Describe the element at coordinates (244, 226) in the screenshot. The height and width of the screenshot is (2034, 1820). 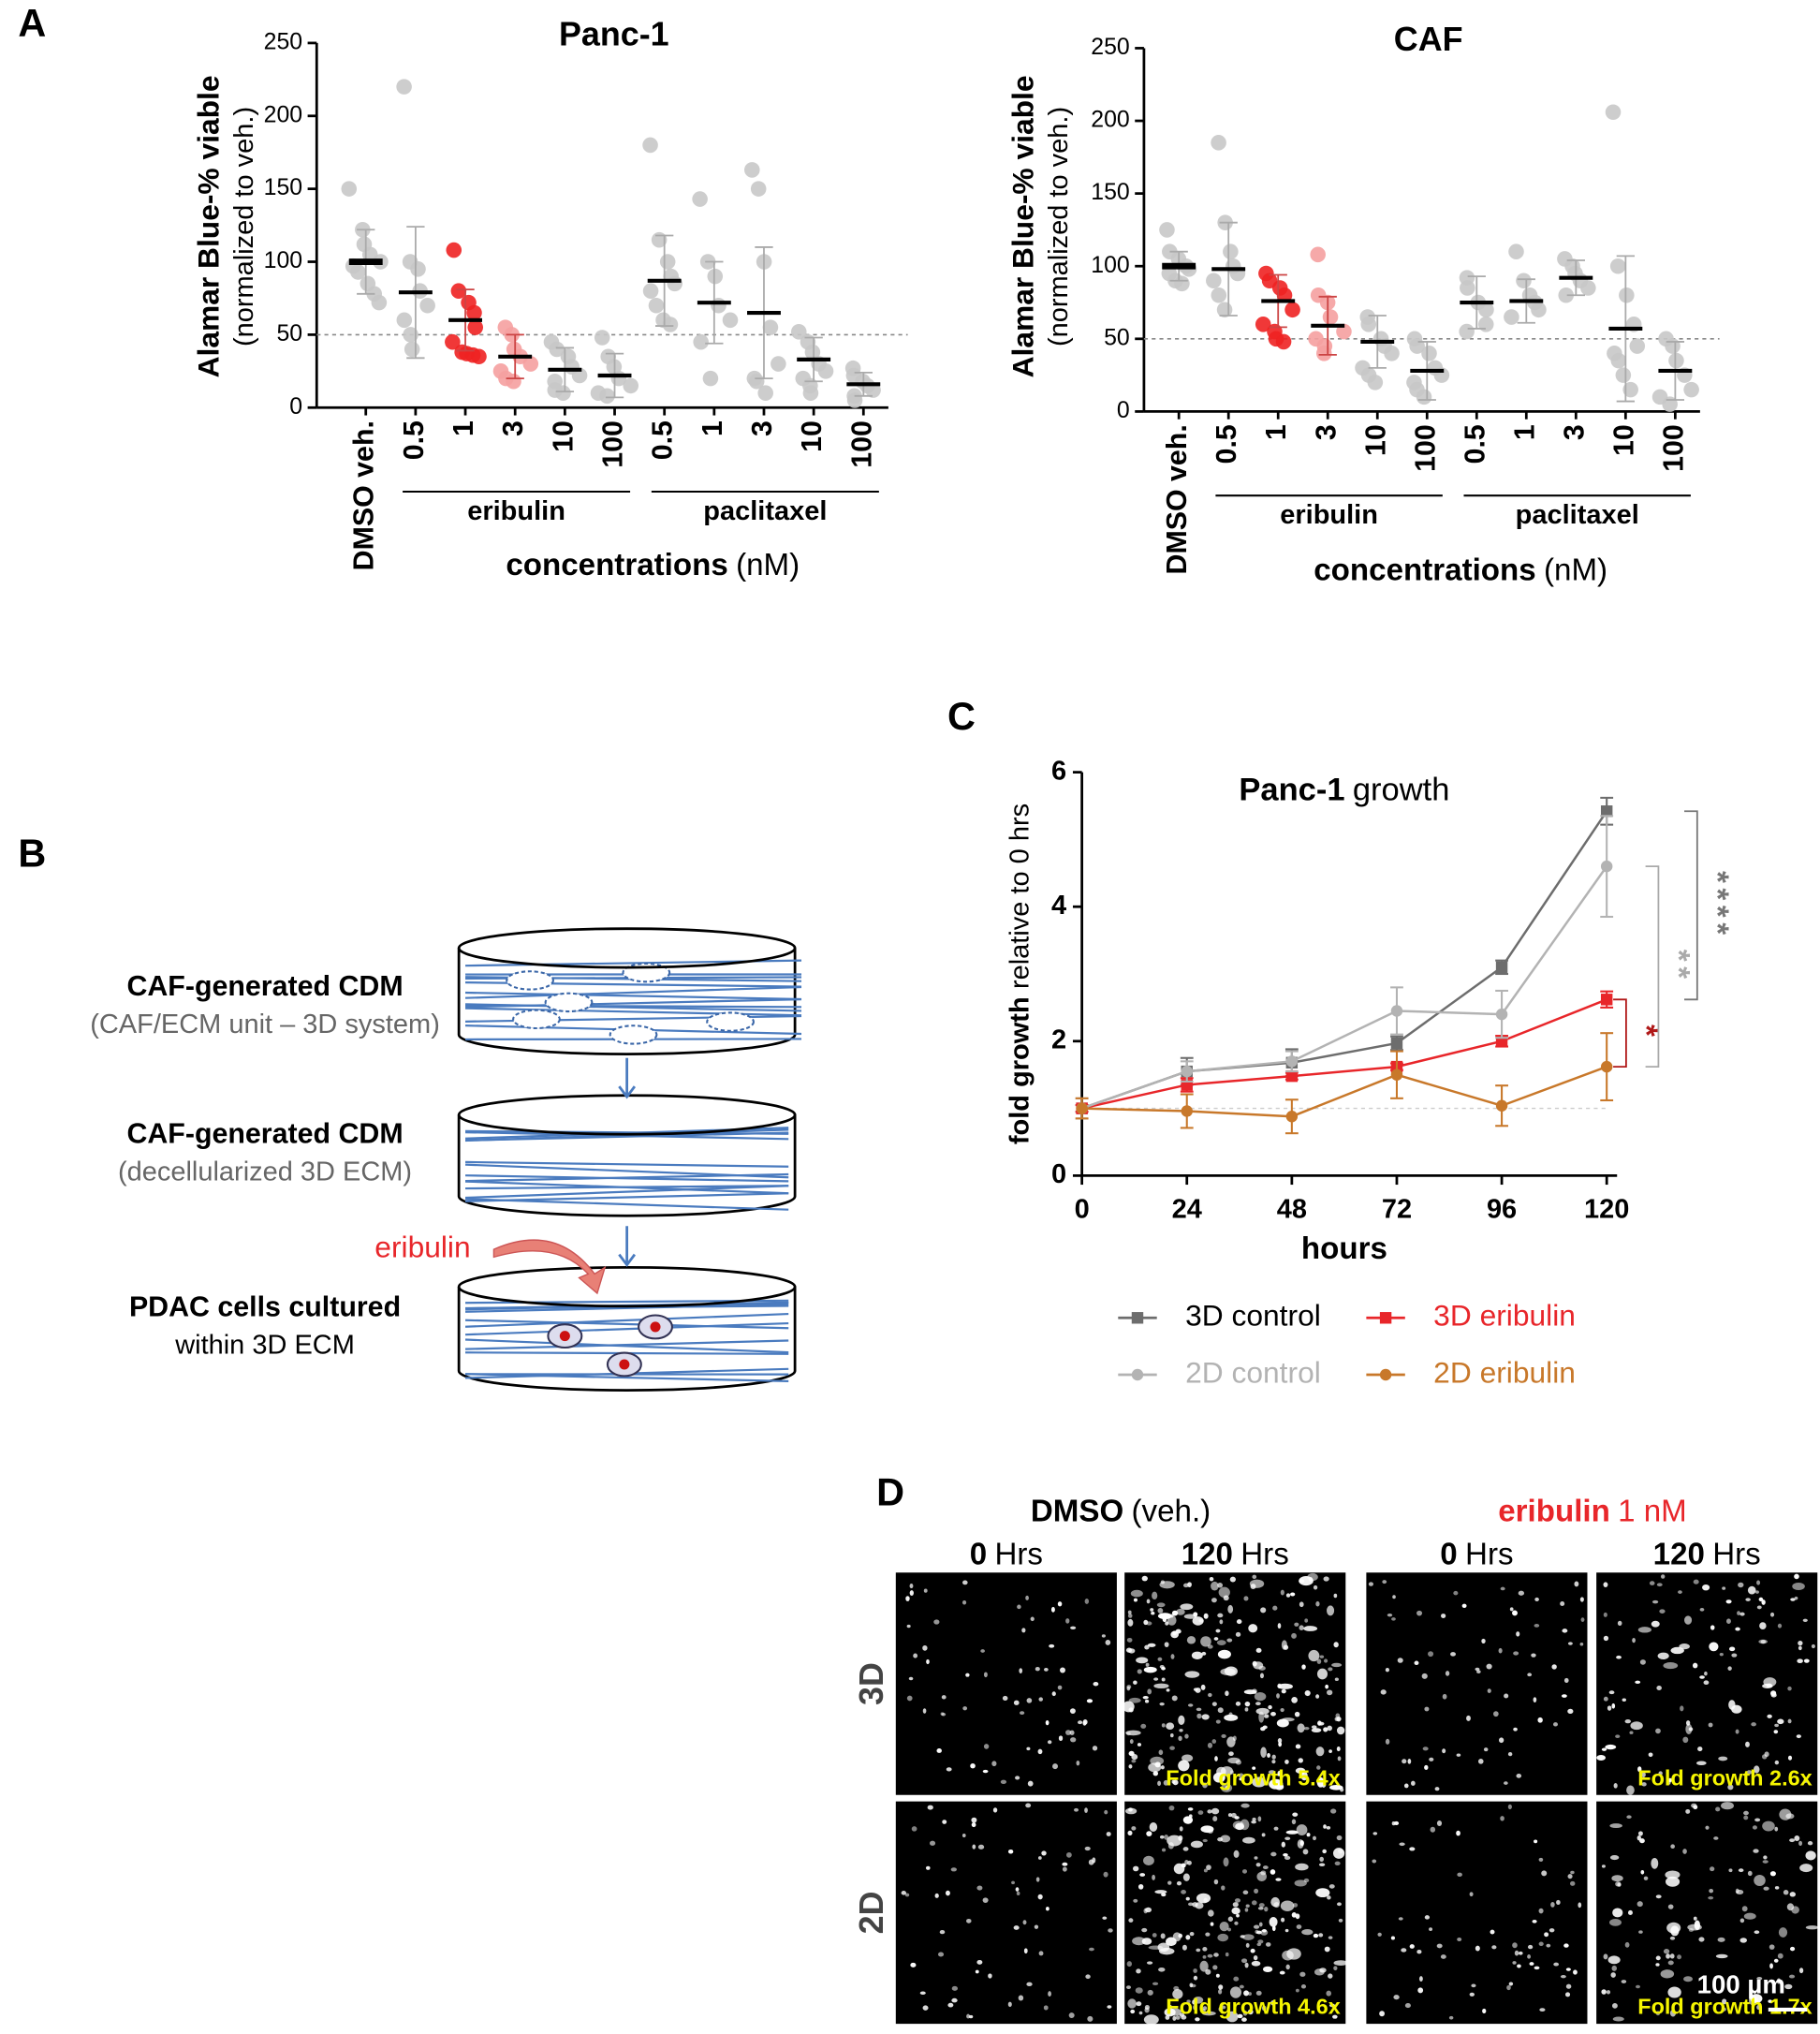
I see `y-axis-label: (normalized to veh.)` at that location.